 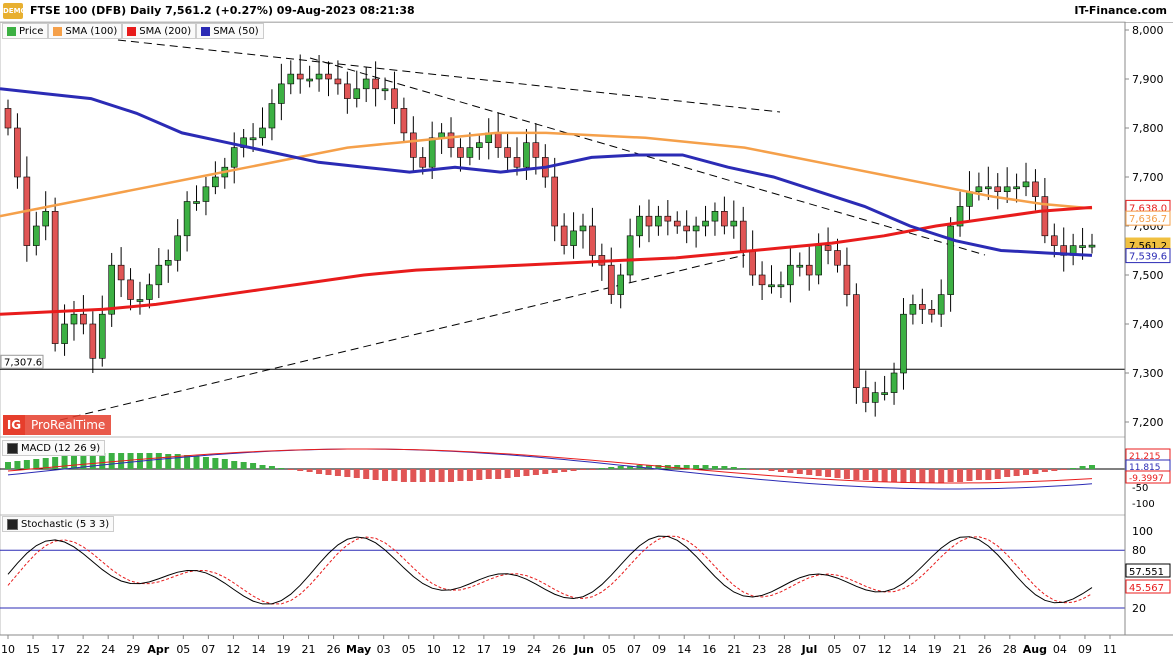 I want to click on x-tick-label: 15, so click(x=33, y=649).